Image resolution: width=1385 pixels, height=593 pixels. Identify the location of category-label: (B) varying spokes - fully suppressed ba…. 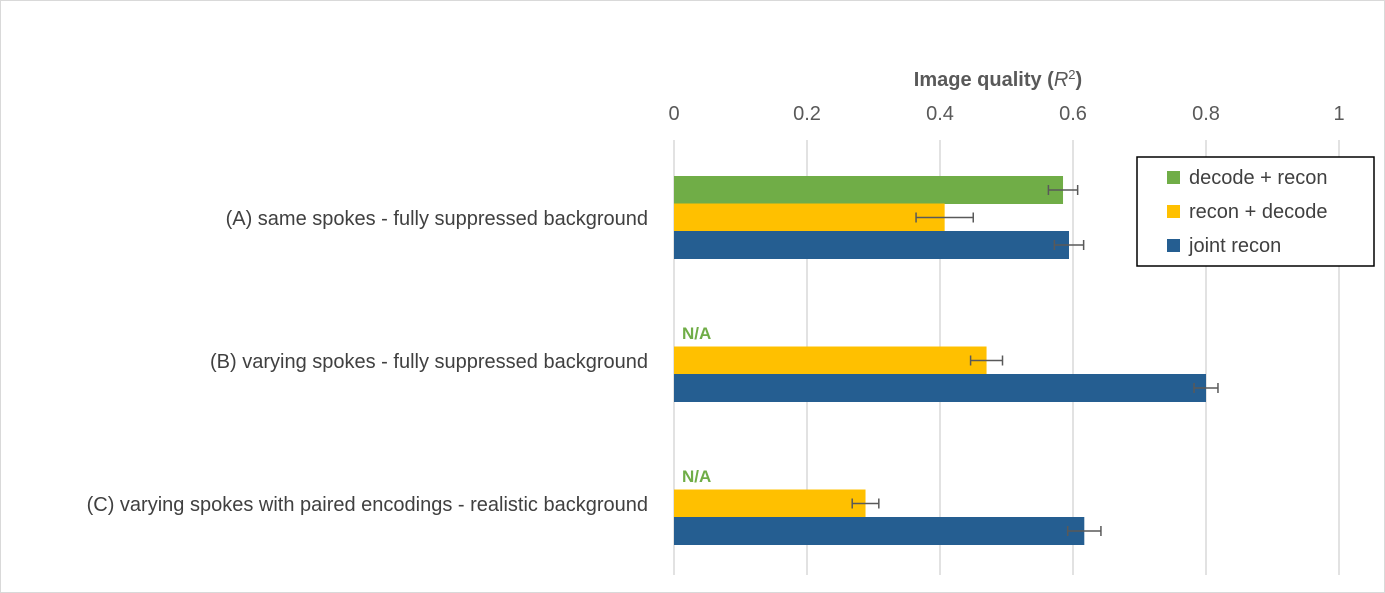
(429, 362).